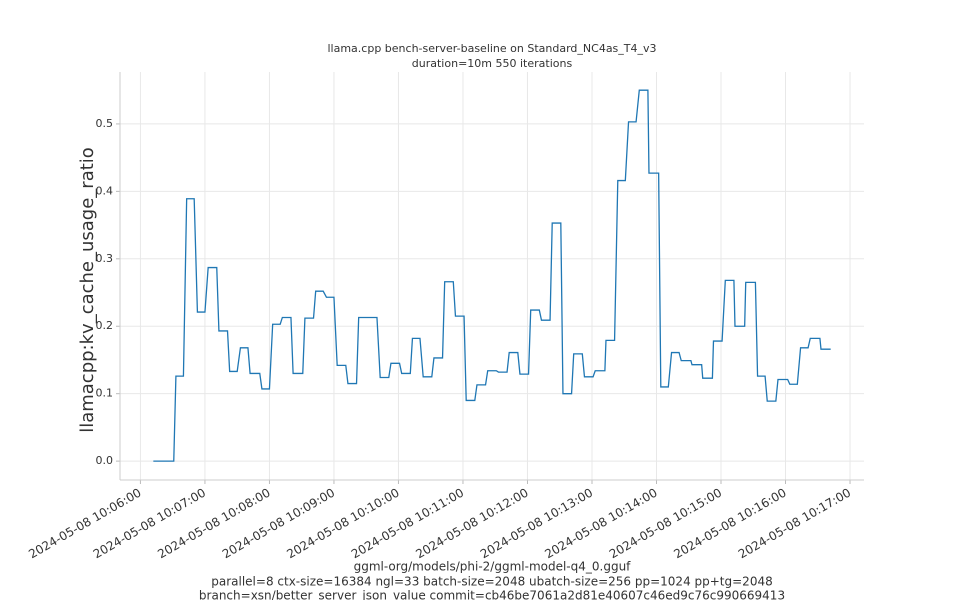  What do you see at coordinates (471, 524) in the screenshot?
I see `x-tick-label: 2024-05-08 10:12:00` at bounding box center [471, 524].